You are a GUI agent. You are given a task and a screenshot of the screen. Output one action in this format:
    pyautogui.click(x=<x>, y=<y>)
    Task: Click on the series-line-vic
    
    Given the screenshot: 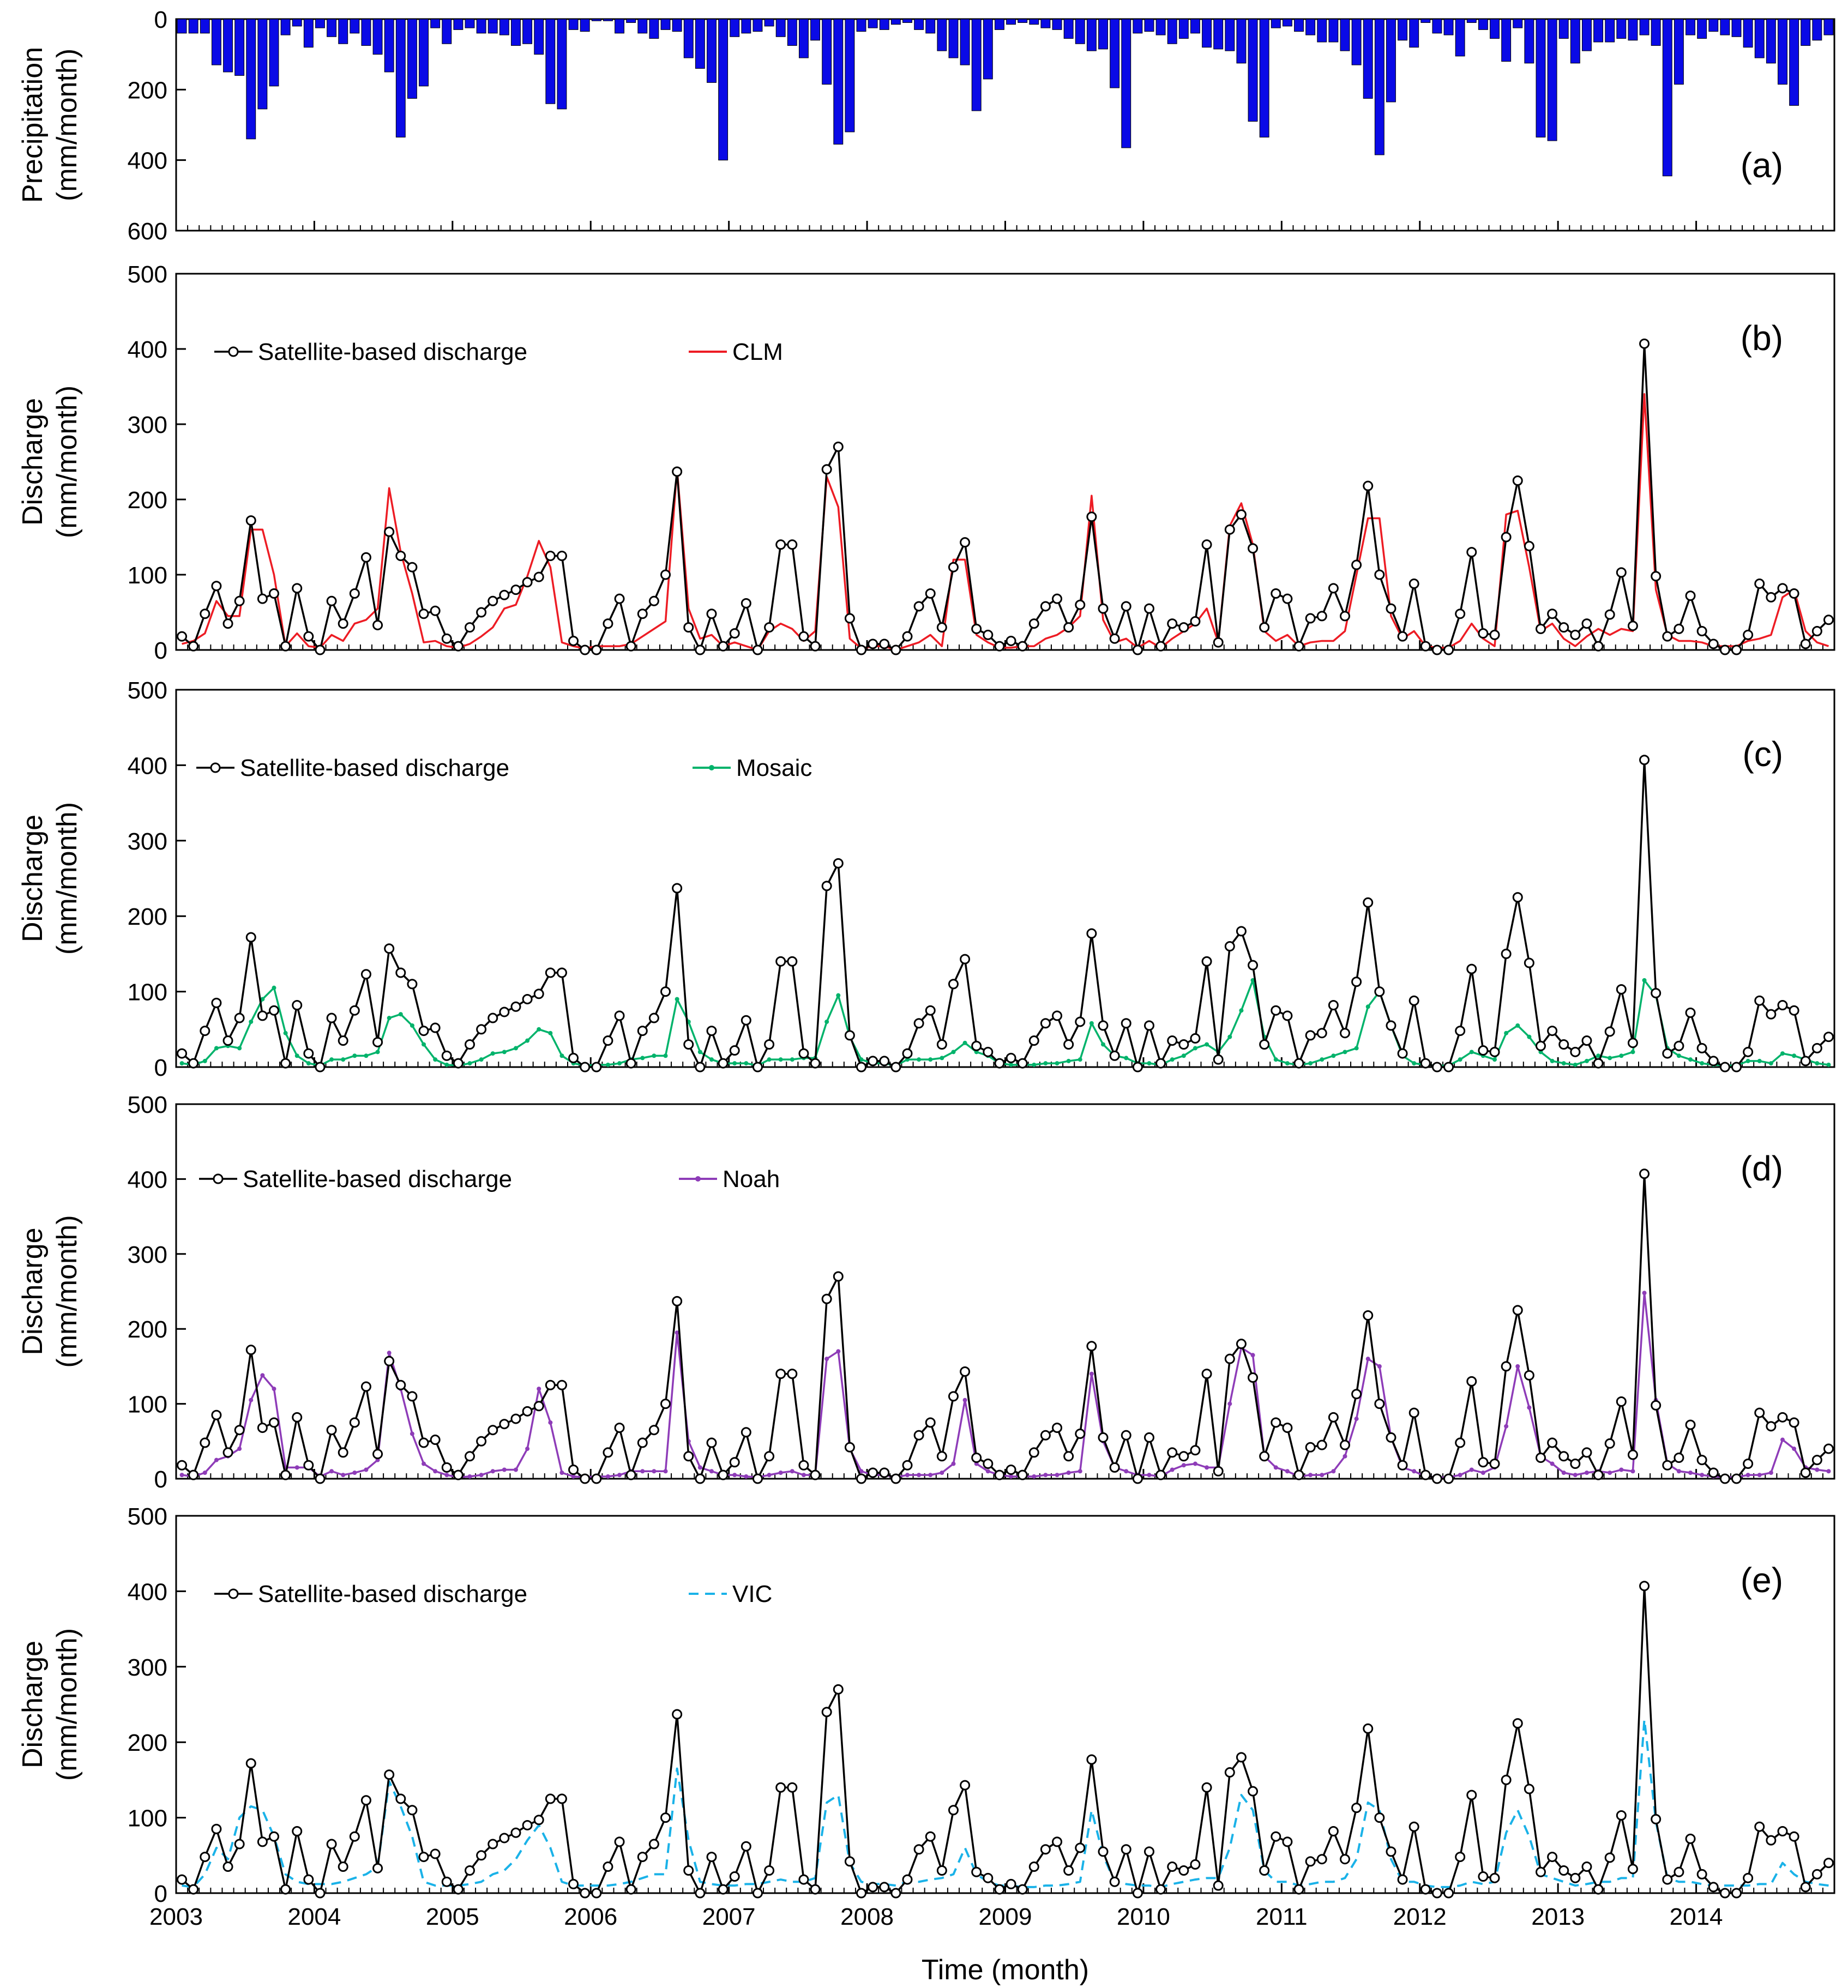 What is the action you would take?
    pyautogui.click(x=1005, y=1803)
    